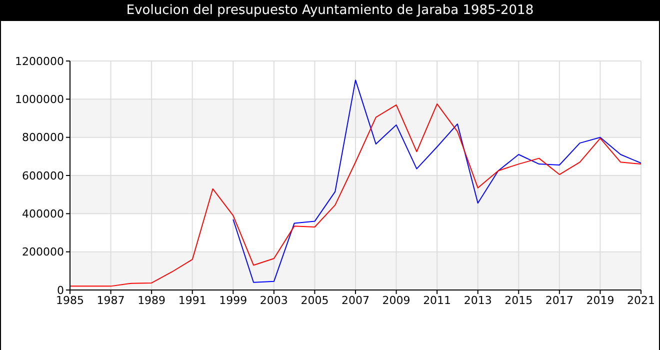  What do you see at coordinates (274, 300) in the screenshot?
I see `x-tick-label: 2003` at bounding box center [274, 300].